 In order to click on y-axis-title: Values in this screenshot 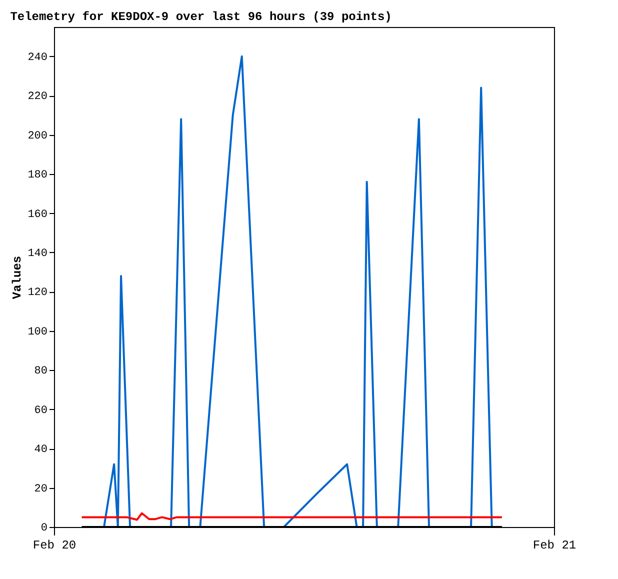, I will do `click(17, 278)`.